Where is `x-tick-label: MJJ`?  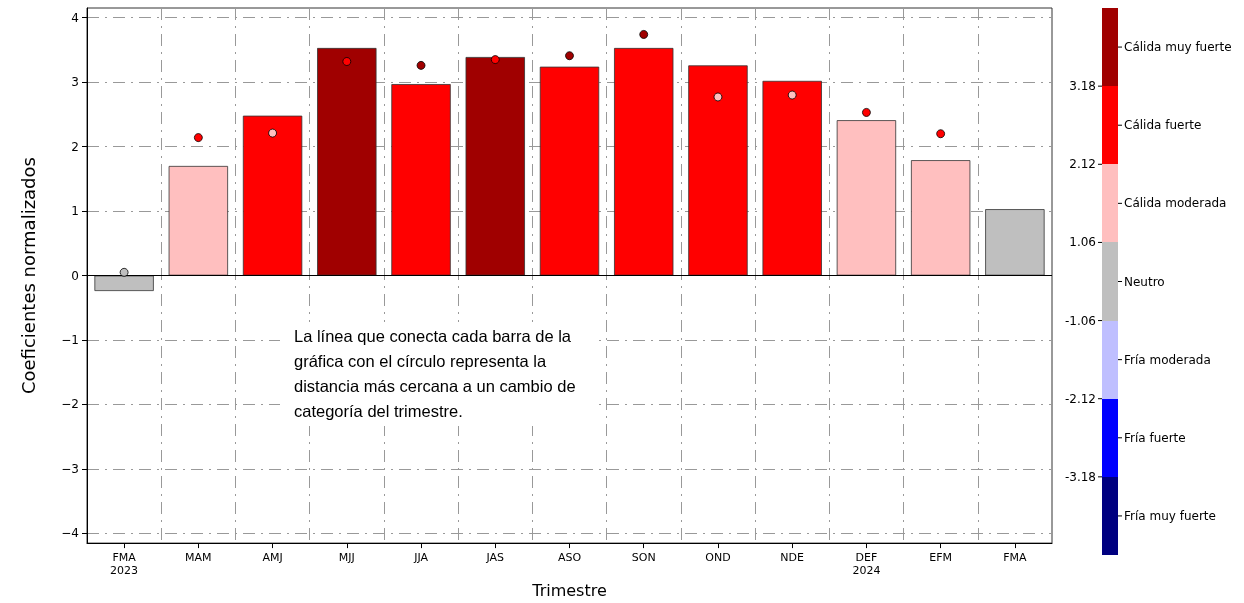 x-tick-label: MJJ is located at coordinates (346, 558).